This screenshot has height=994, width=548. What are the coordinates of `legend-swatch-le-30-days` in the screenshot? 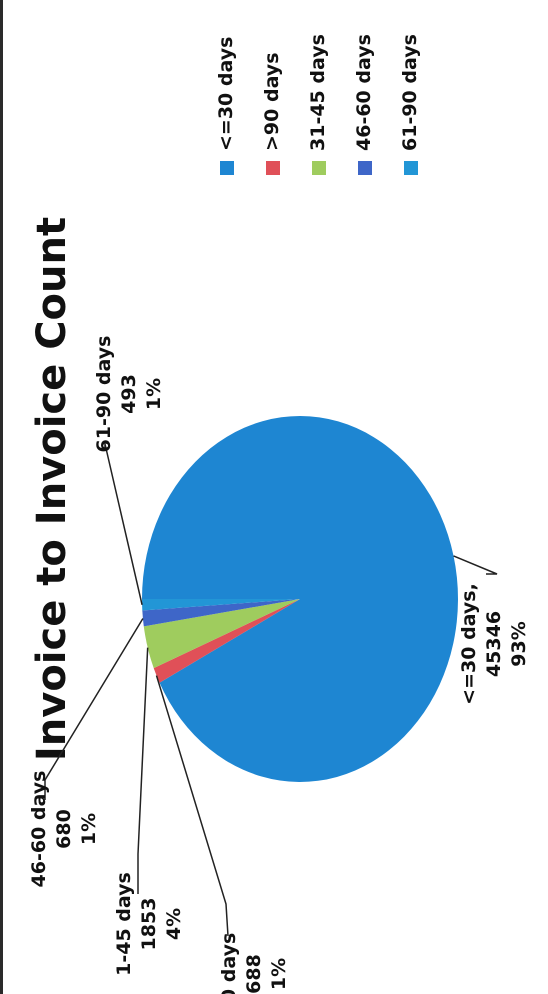 It's located at (227, 168).